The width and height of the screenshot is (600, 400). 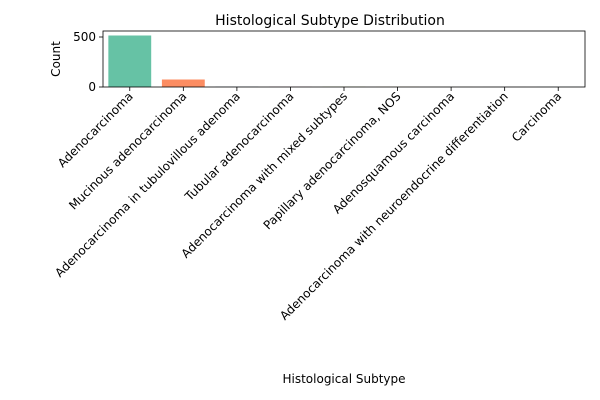 I want to click on x-tick-label: Carcinoma, so click(x=536, y=116).